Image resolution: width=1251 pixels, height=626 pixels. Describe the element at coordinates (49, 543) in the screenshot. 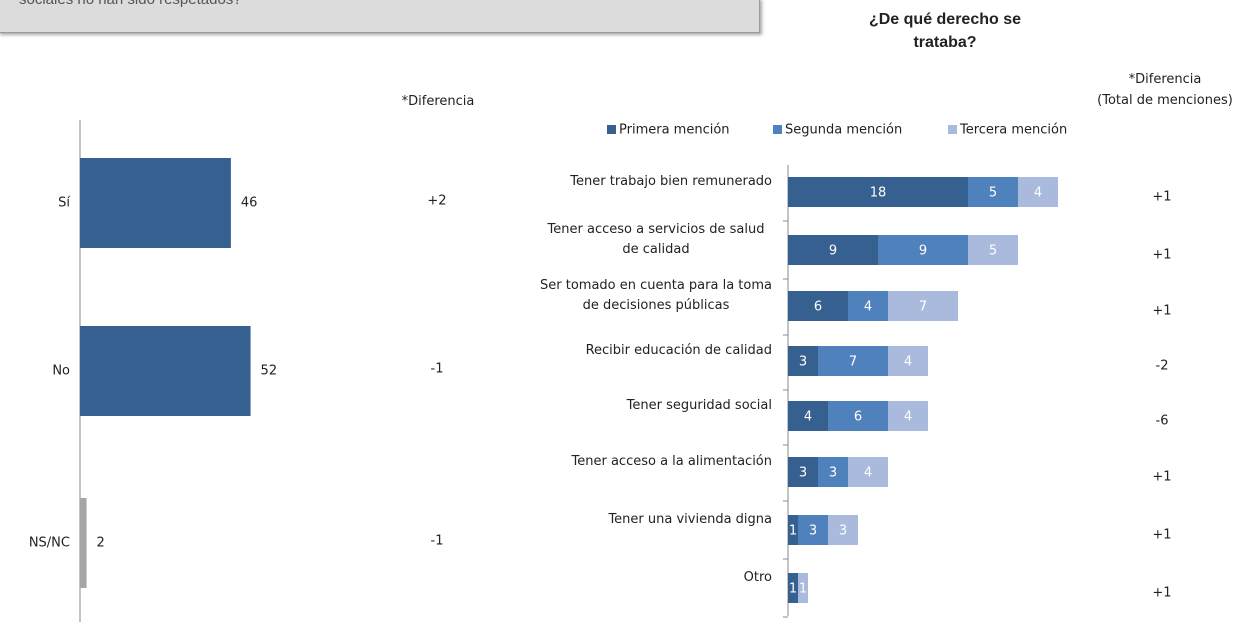

I see `category-label: NS/NC` at that location.